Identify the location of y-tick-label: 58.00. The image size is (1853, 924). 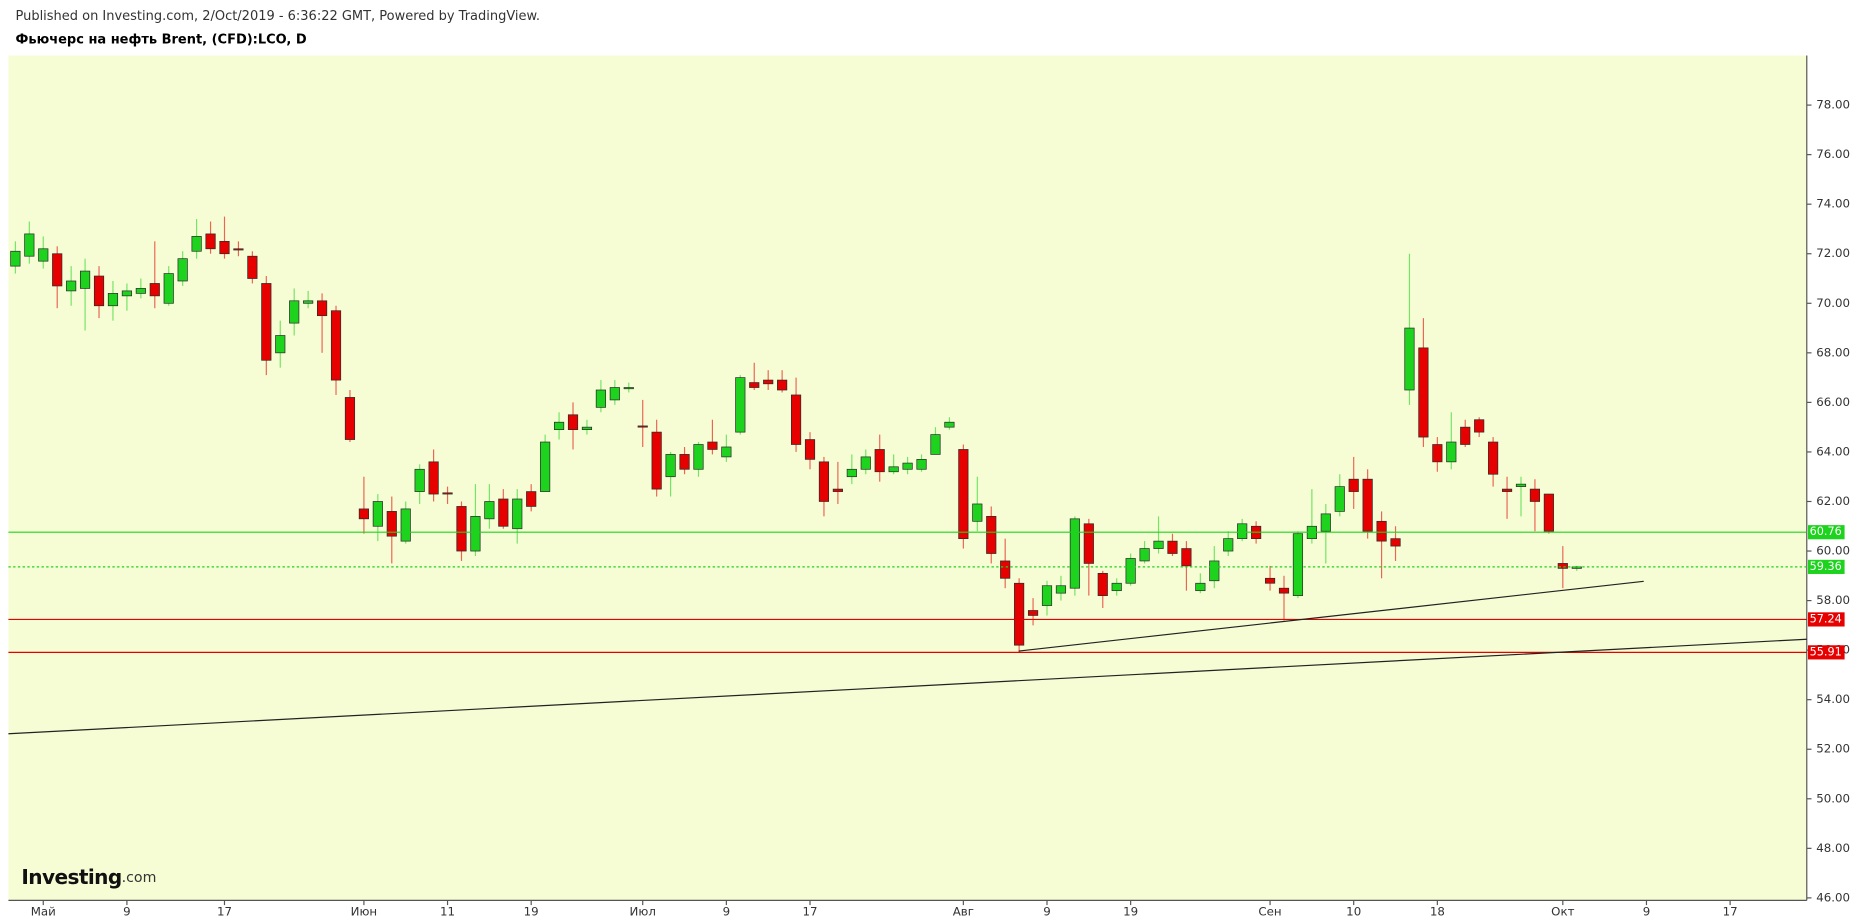
(1833, 600).